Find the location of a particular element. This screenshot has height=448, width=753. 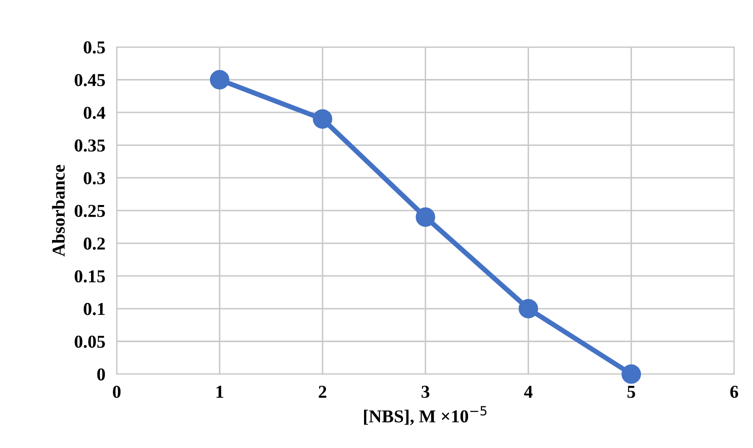

x-tick-label: 2 is located at coordinates (322, 392).